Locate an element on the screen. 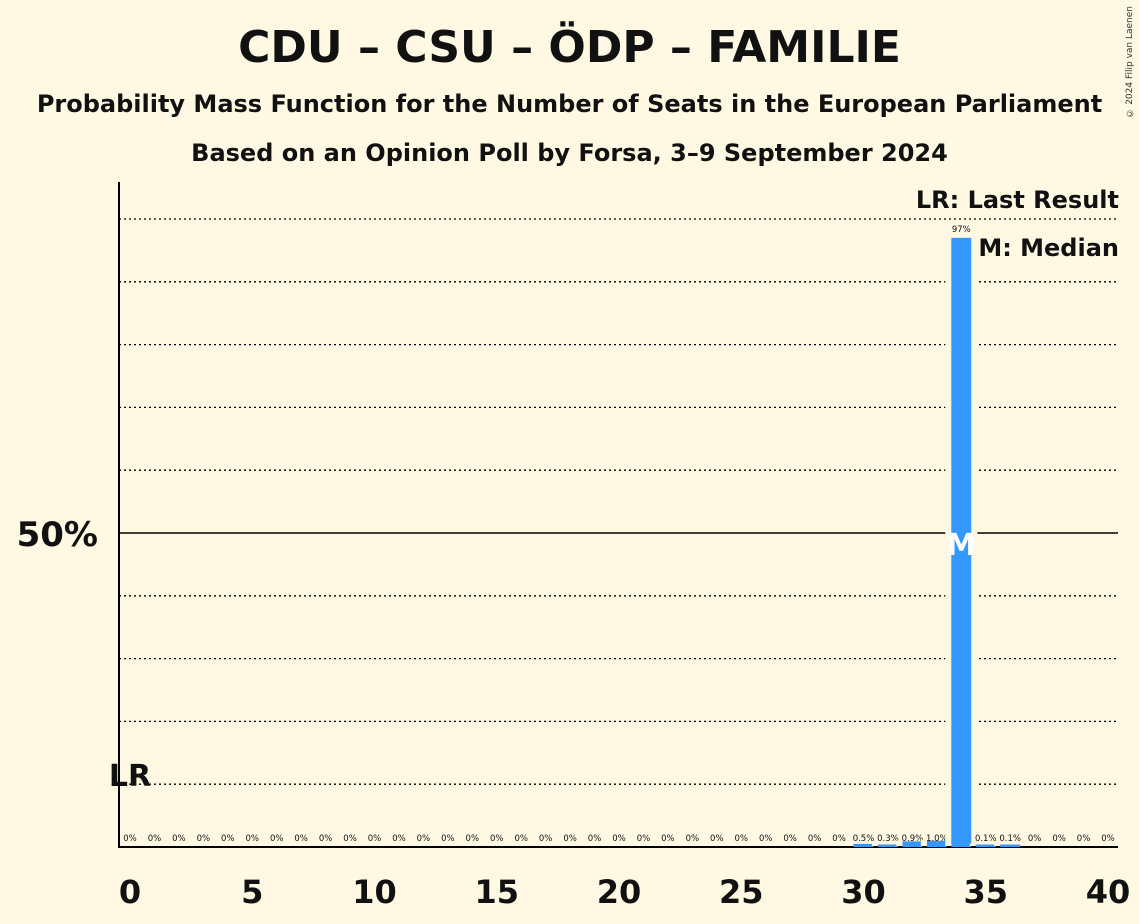  bar-value-label: 97% is located at coordinates (961, 230).